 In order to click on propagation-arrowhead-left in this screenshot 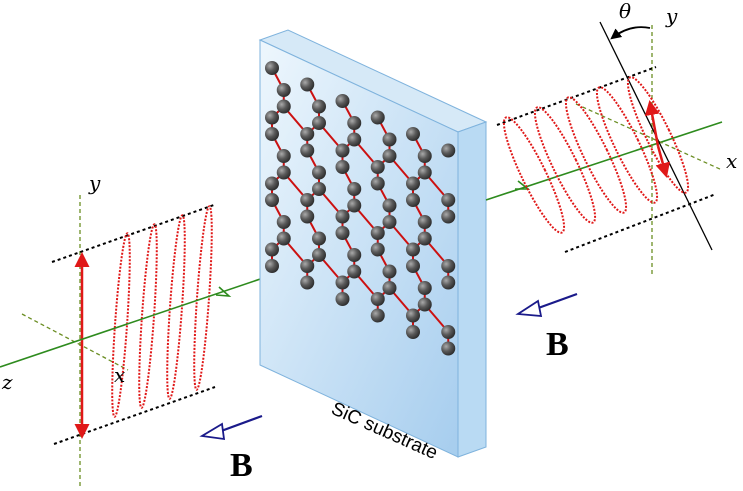, I will do `click(223, 291)`.